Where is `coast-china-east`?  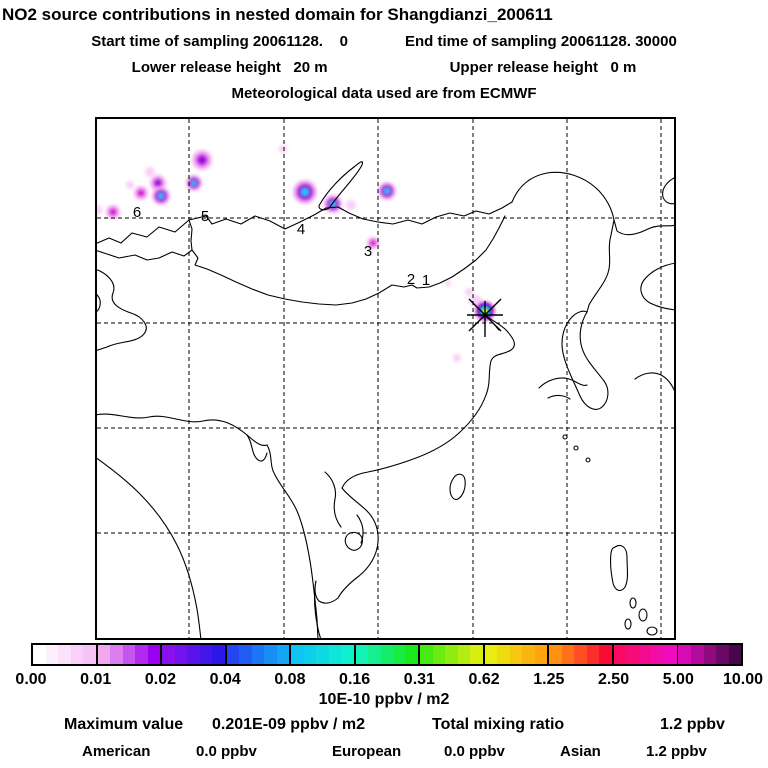 coast-china-east is located at coordinates (428, 400).